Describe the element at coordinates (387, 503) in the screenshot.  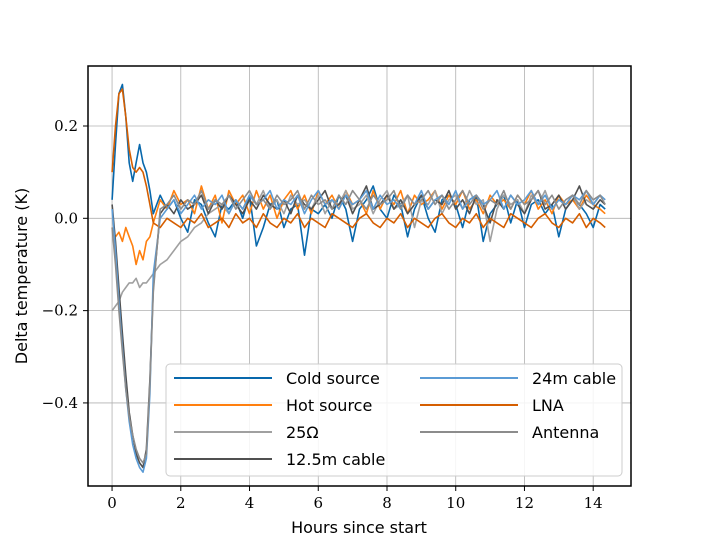
I see `x-tick-label: 8` at that location.